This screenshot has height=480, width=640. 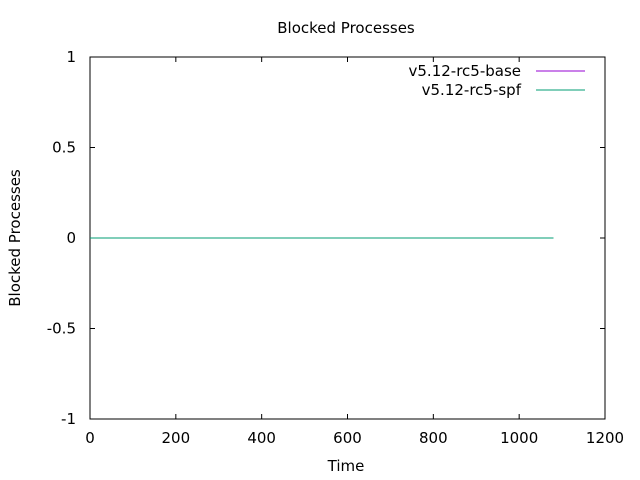 What do you see at coordinates (71, 57) in the screenshot?
I see `y-tick-label: 1` at bounding box center [71, 57].